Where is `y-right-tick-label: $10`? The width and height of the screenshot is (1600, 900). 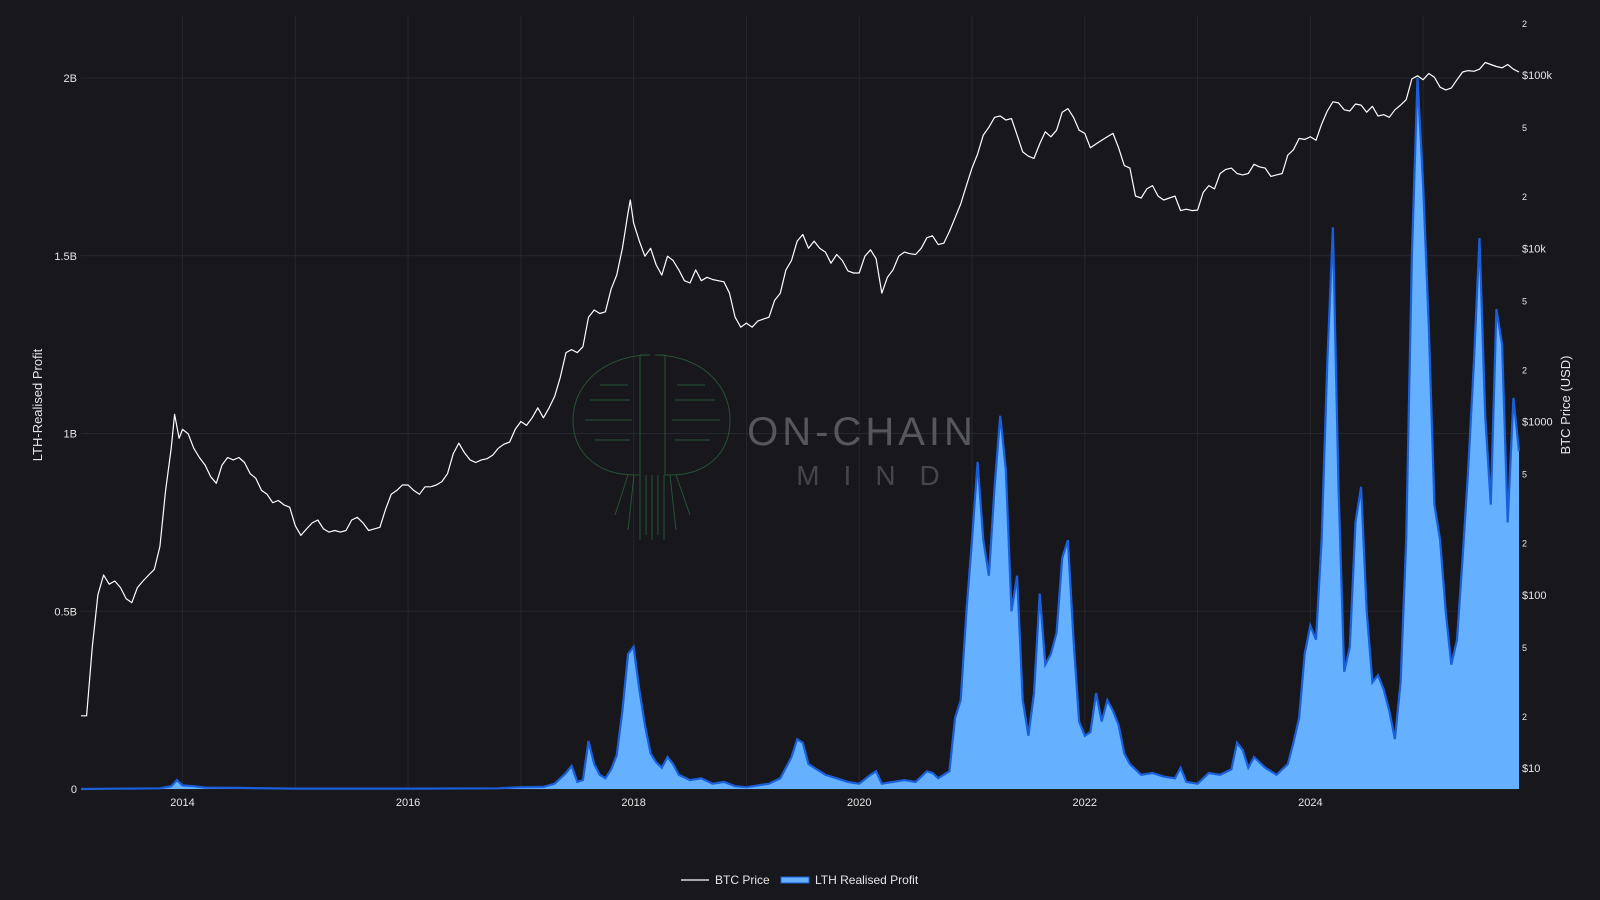 y-right-tick-label: $10 is located at coordinates (1531, 769).